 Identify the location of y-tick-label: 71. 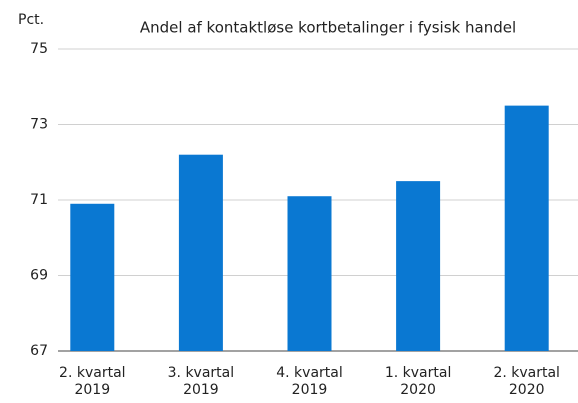
(39, 200).